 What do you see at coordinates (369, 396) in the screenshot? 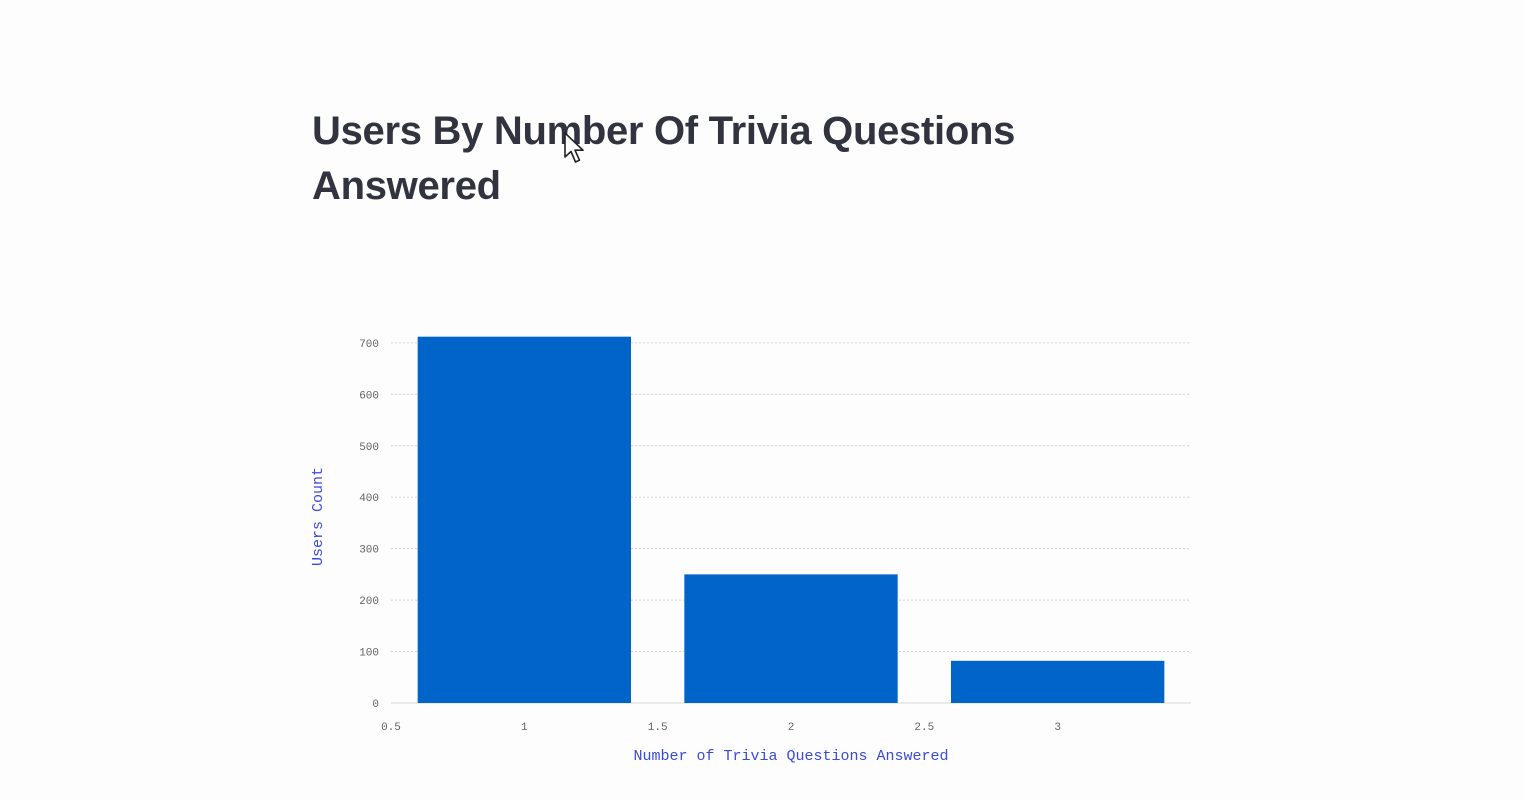
I see `y-tick-label: 600` at bounding box center [369, 396].